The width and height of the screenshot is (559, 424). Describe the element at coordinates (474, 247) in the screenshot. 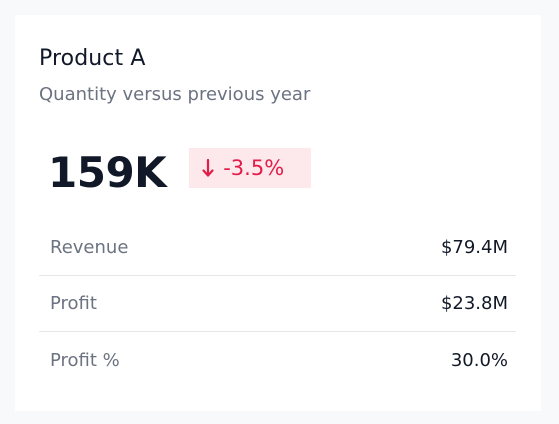

I see `metric-value: $79.4M` at that location.